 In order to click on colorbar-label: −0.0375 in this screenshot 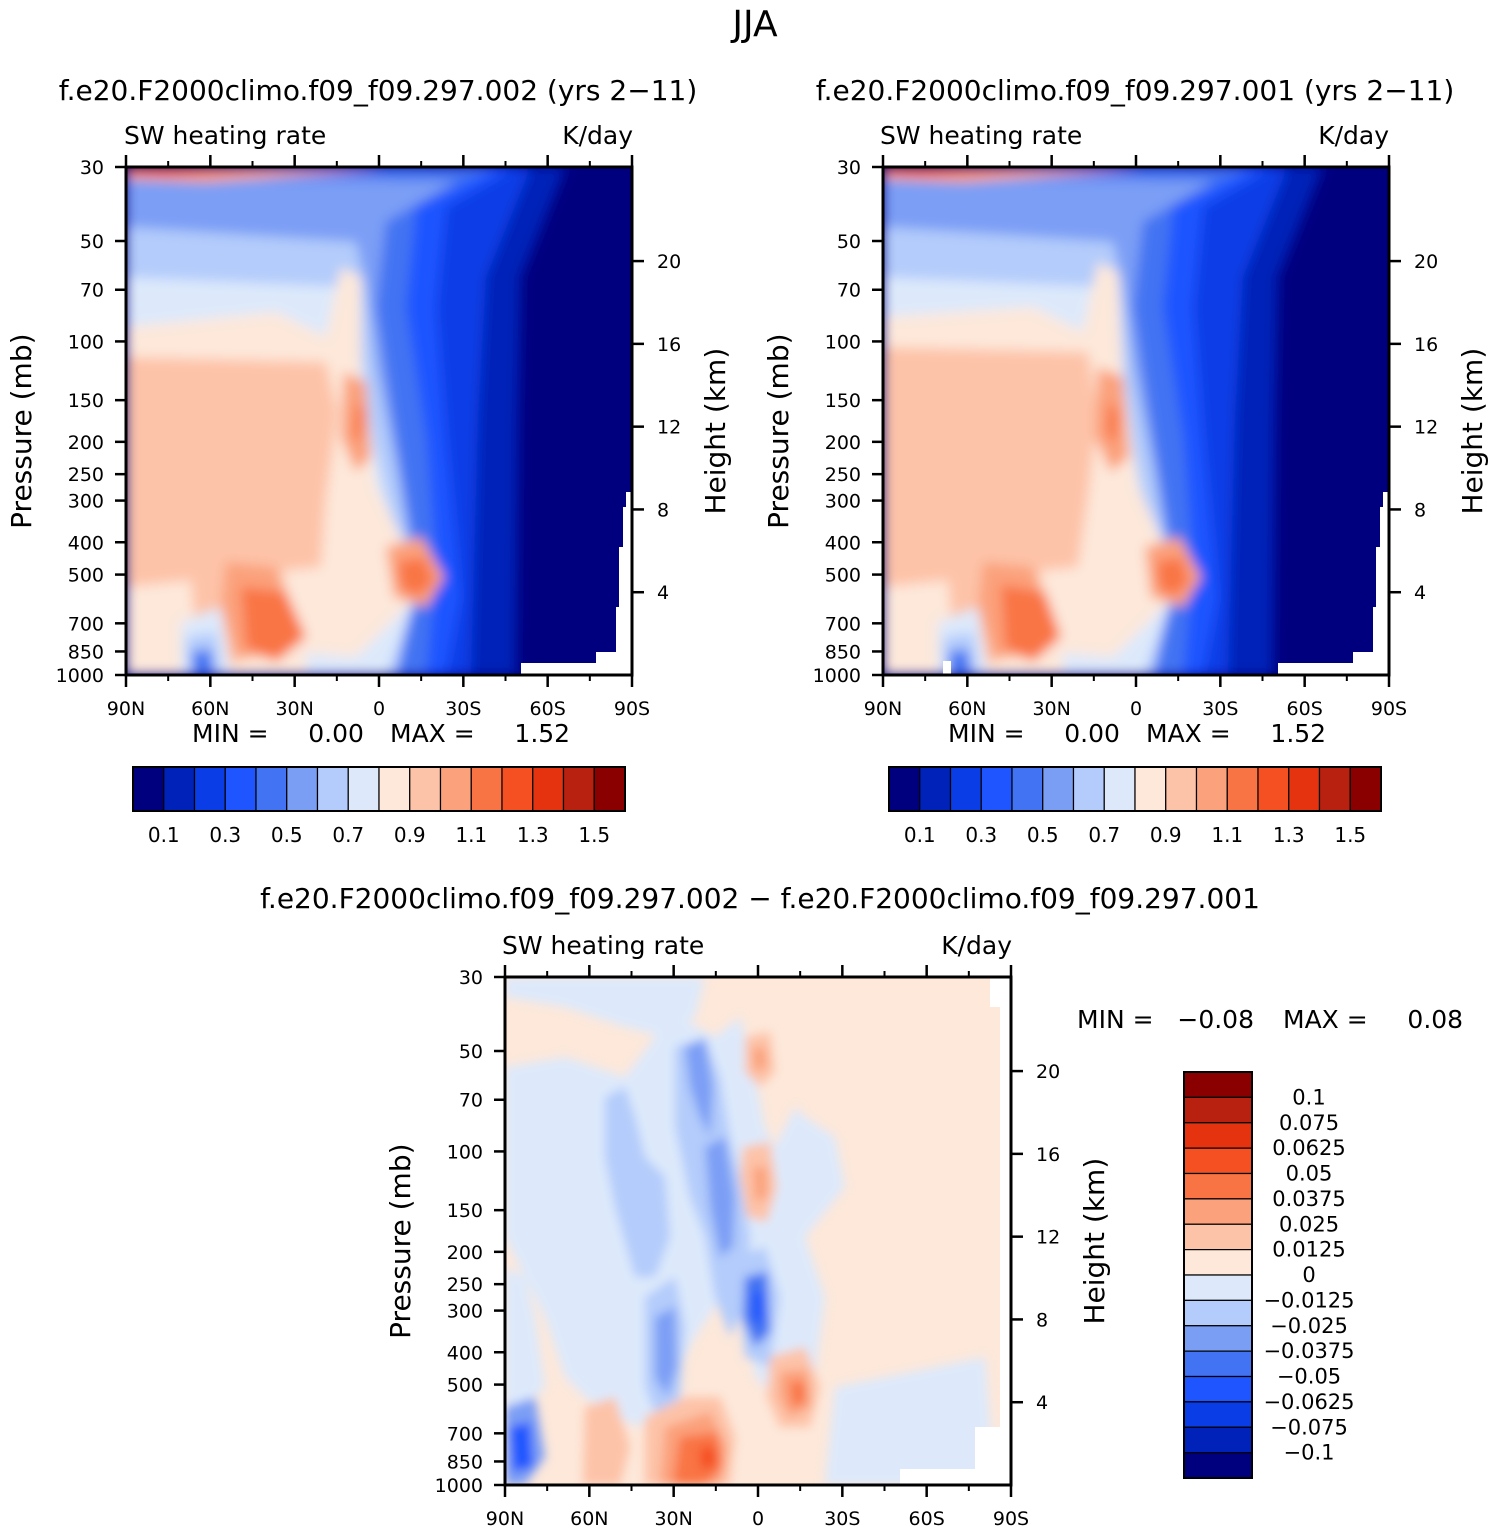, I will do `click(1308, 1351)`.